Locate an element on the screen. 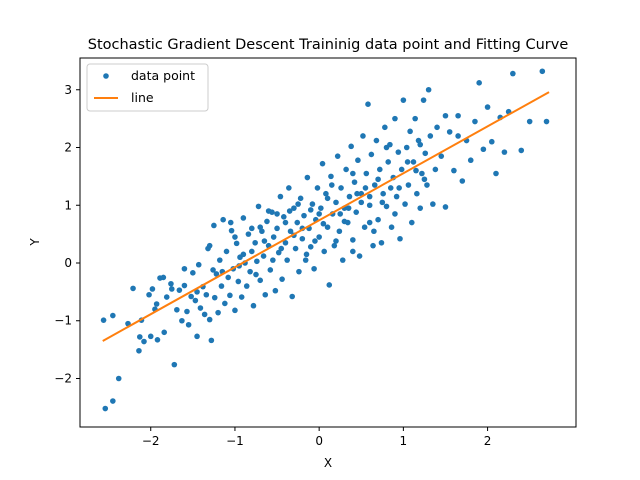 The width and height of the screenshot is (640, 480). legend-marker-data-point is located at coordinates (106, 76).